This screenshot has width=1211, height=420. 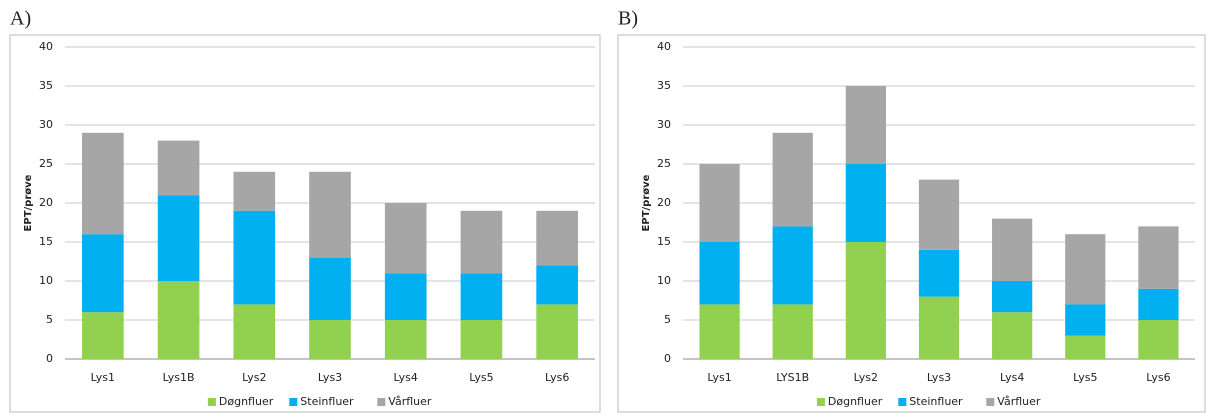 What do you see at coordinates (628, 19) in the screenshot?
I see `panel-label: B)` at bounding box center [628, 19].